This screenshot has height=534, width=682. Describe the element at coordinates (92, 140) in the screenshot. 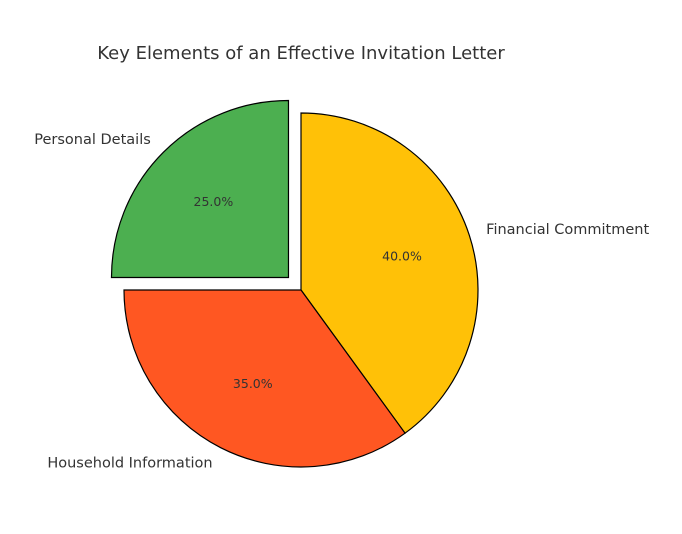

I see `slice-label: Personal Details` at that location.